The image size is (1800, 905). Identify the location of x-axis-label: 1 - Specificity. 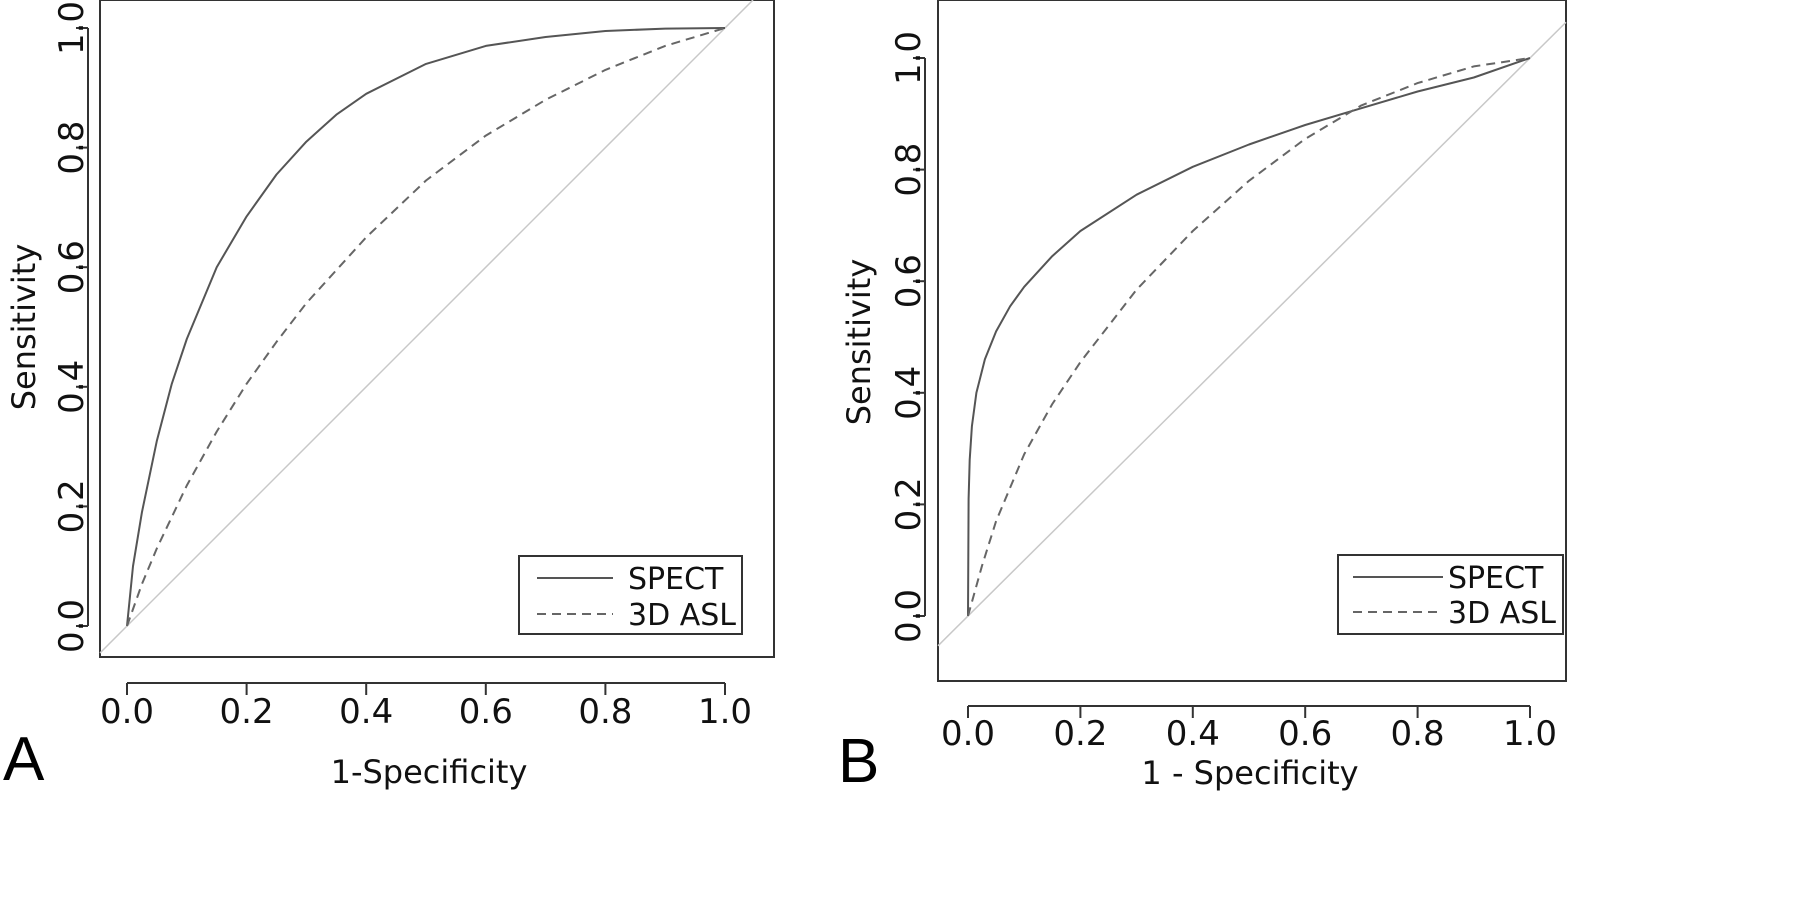
(1249, 773).